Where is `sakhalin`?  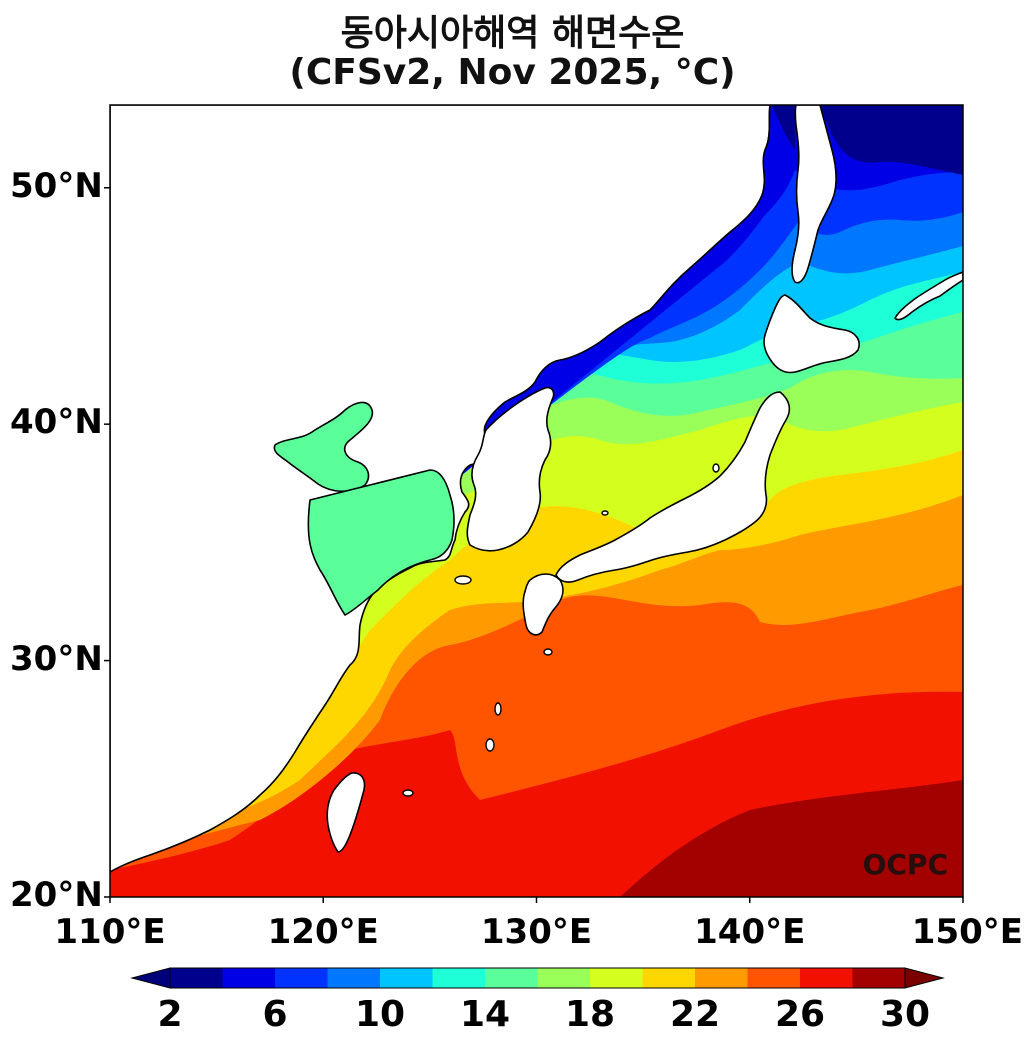
sakhalin is located at coordinates (814, 194).